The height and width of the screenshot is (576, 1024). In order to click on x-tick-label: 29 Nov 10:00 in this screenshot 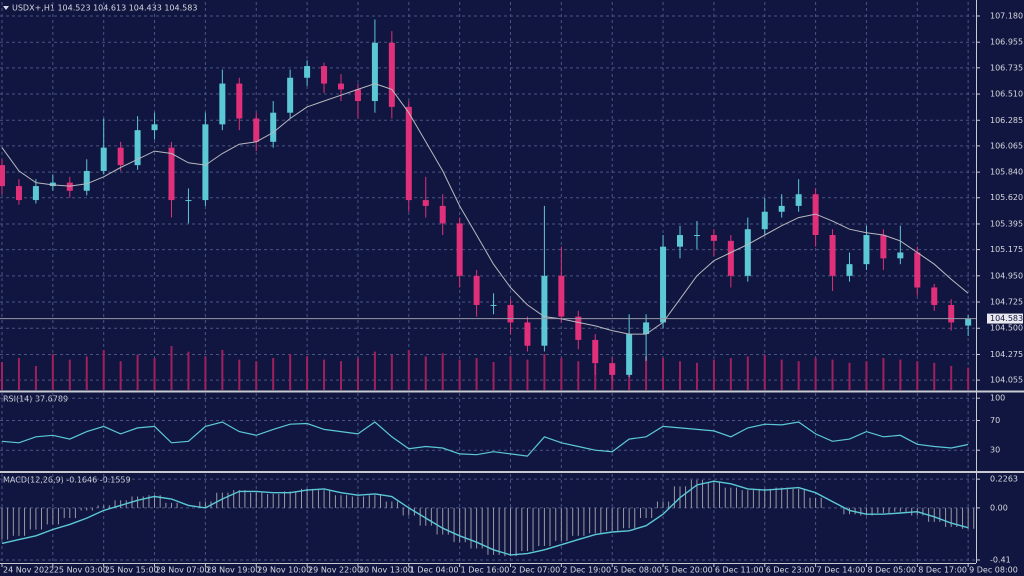, I will do `click(284, 570)`.